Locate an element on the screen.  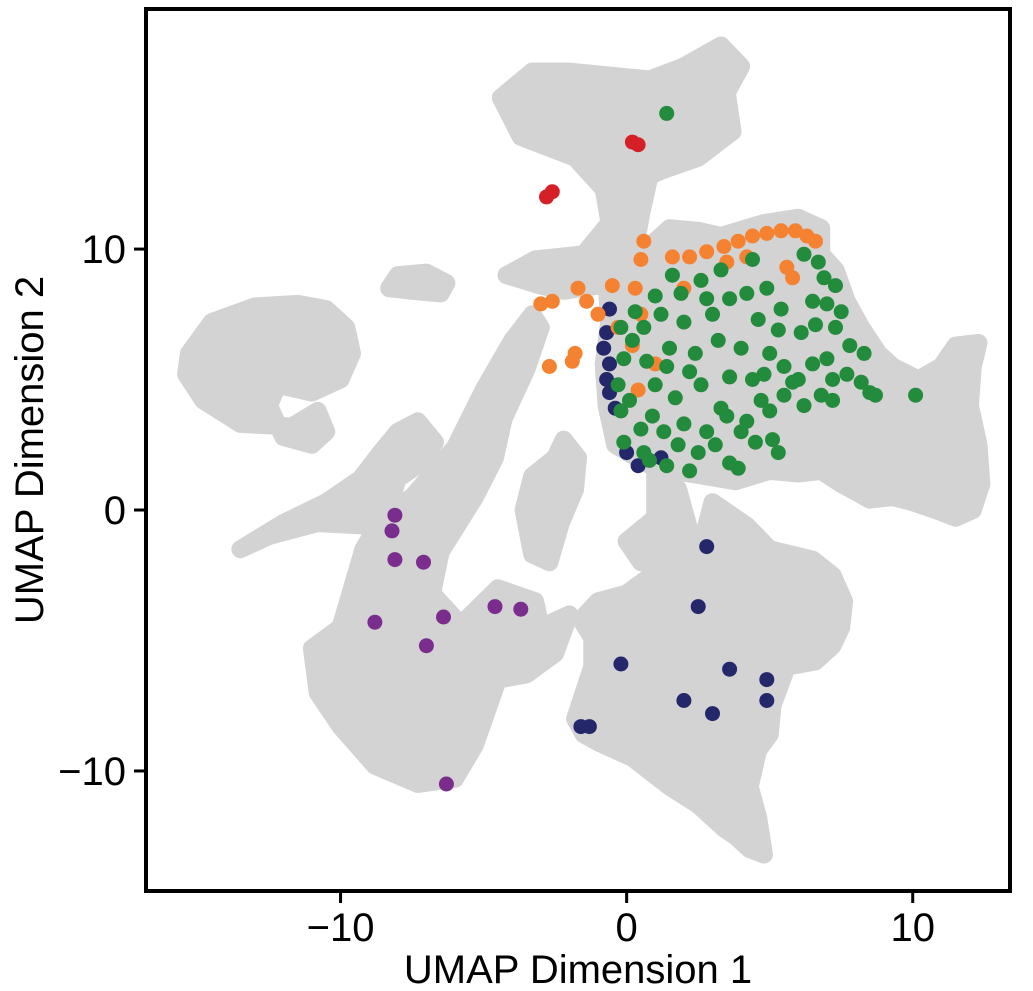
y-tick-label: 10 is located at coordinates (104, 250).